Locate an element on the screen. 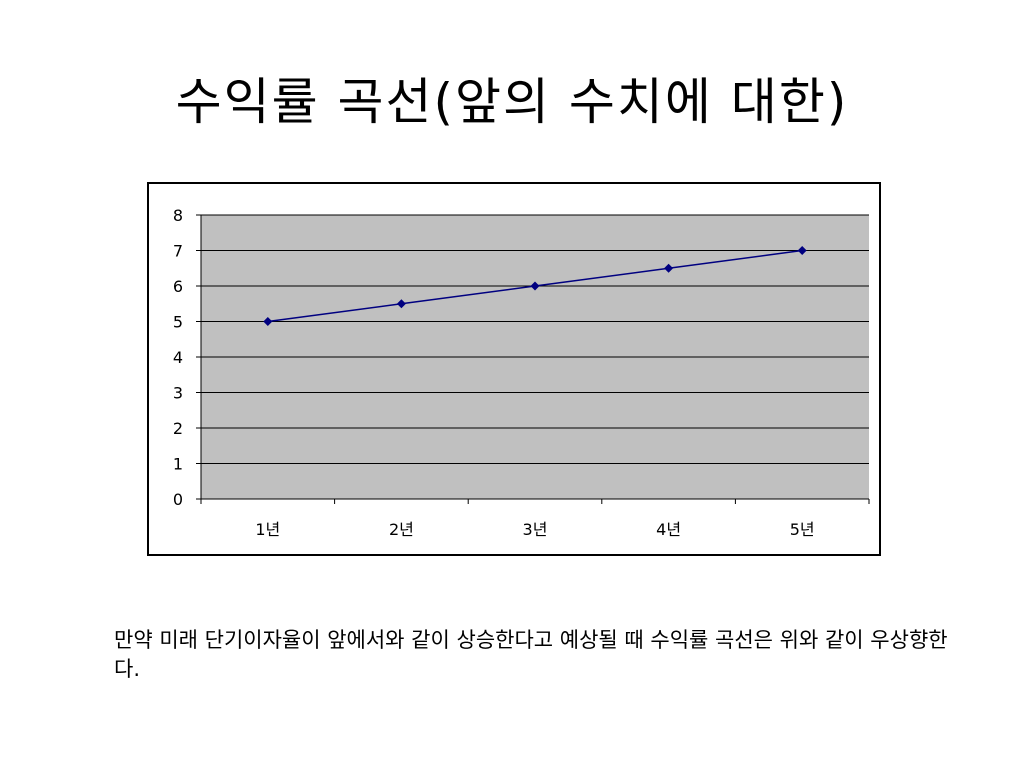 The height and width of the screenshot is (768, 1024). x-tick-label: 1년 is located at coordinates (267, 529).